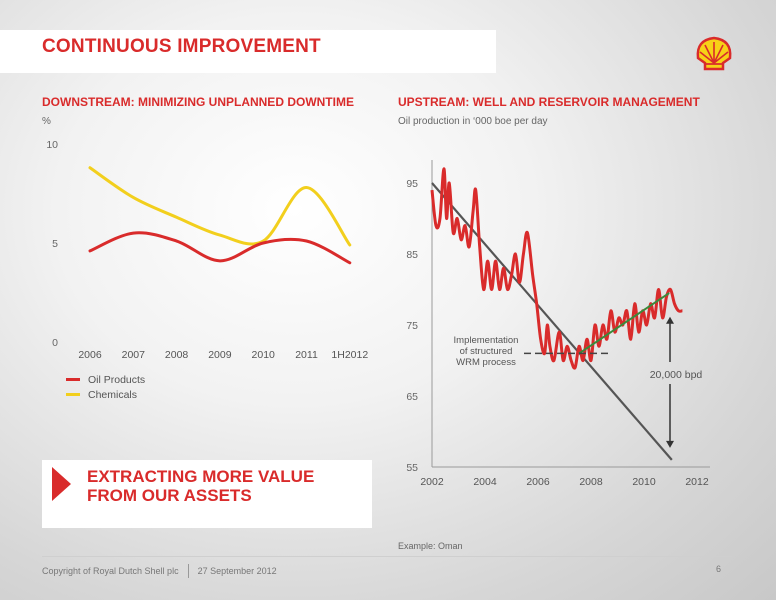 The image size is (776, 600). Describe the element at coordinates (486, 340) in the screenshot. I see `implementation-label: Implementation` at that location.